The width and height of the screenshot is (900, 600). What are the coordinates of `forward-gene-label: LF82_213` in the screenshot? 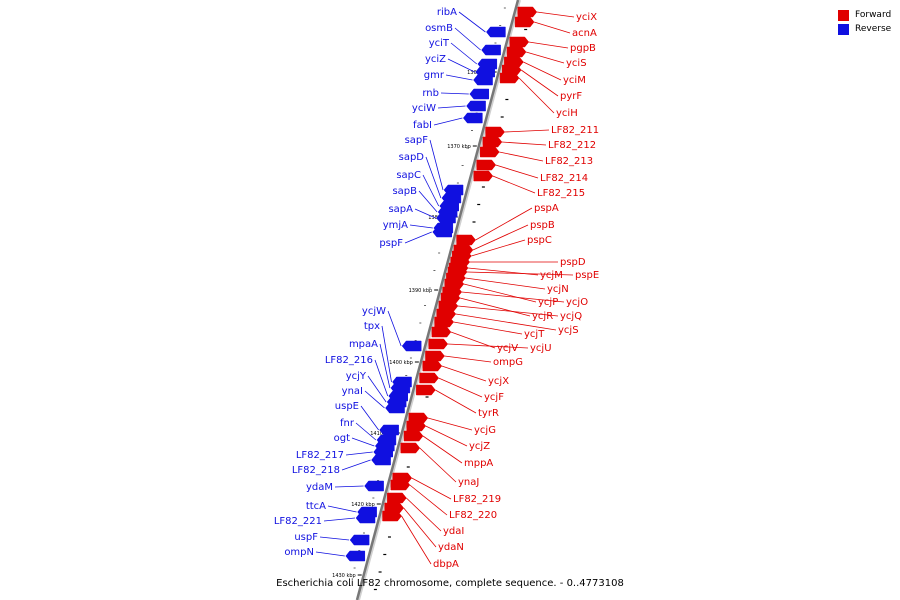 It's located at (569, 161).